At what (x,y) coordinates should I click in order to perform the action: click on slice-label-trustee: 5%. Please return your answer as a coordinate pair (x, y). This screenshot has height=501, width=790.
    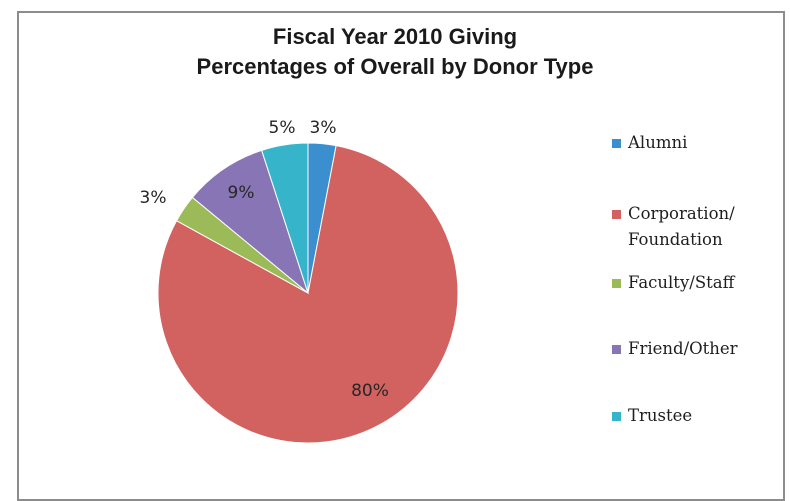
    Looking at the image, I should click on (282, 128).